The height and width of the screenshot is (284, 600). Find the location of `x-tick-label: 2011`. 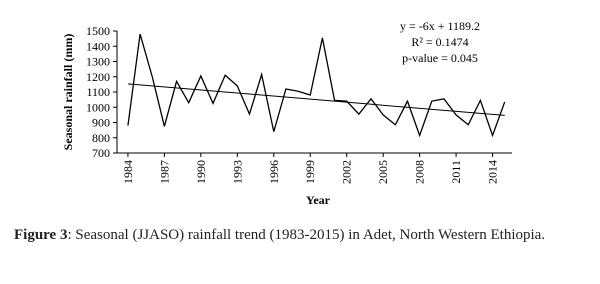

x-tick-label: 2011 is located at coordinates (456, 172).